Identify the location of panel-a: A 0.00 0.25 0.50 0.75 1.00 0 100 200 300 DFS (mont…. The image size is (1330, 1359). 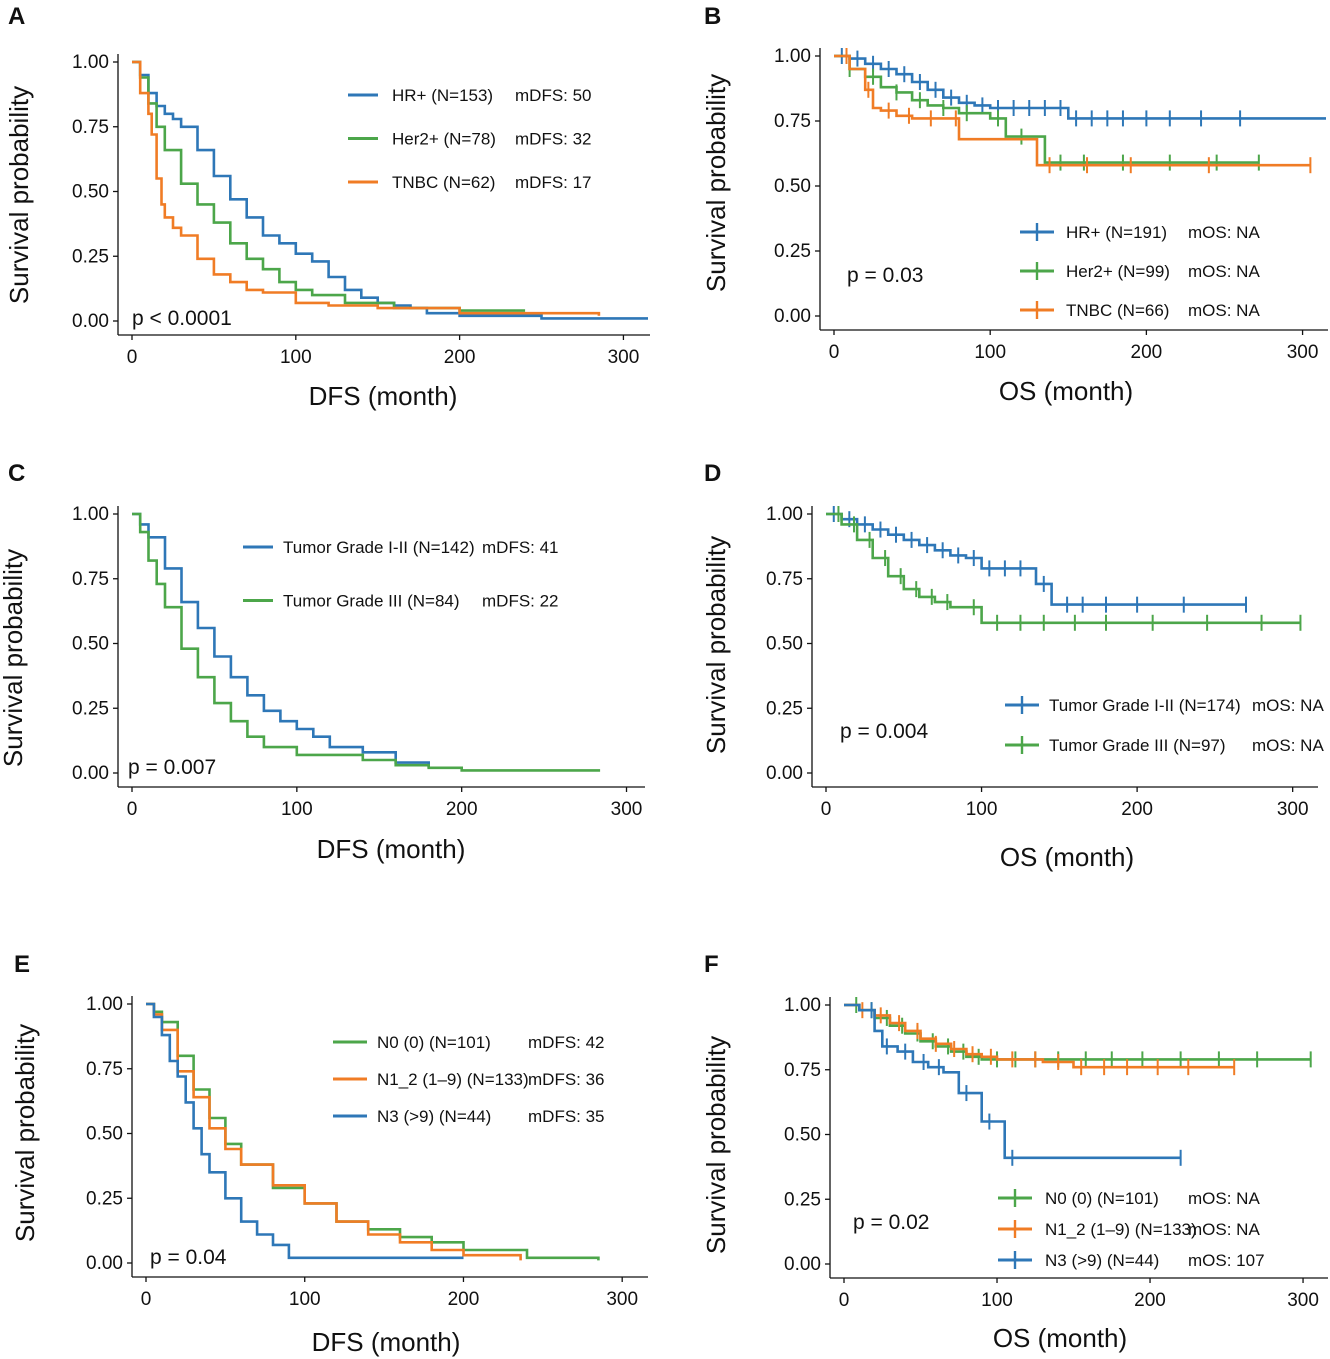
(327, 207).